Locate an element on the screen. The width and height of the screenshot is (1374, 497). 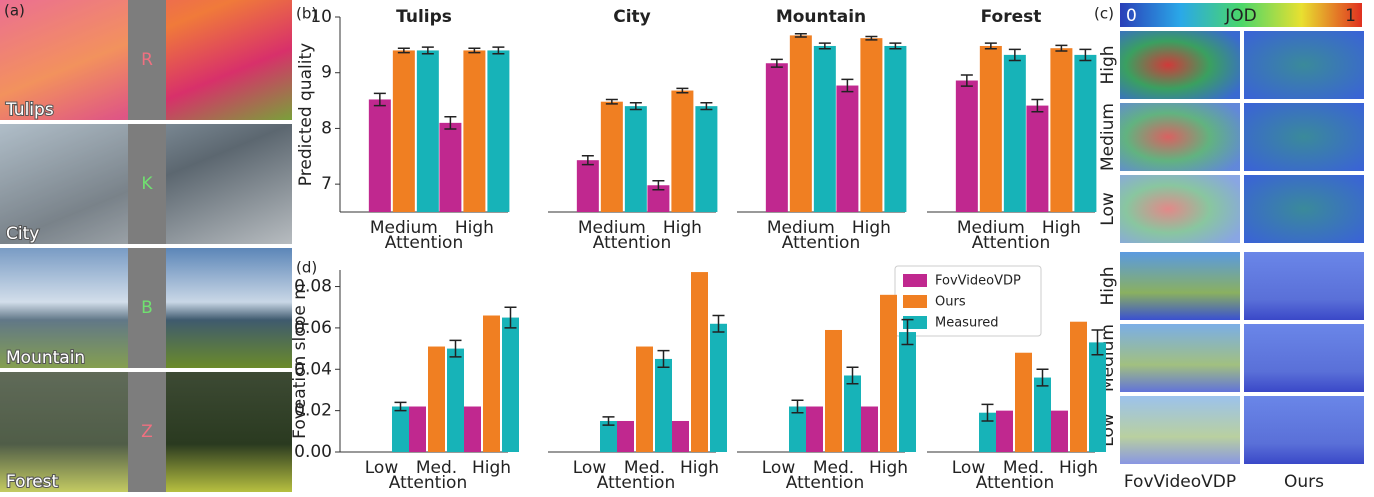
y-tick-label: 9 is located at coordinates (326, 73).